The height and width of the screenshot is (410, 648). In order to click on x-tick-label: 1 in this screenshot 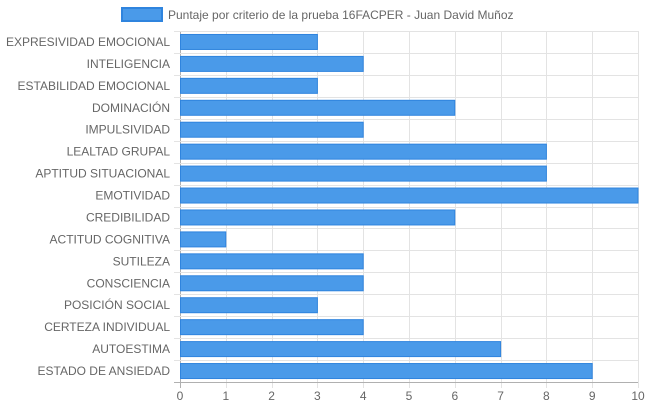, I will do `click(225, 396)`.